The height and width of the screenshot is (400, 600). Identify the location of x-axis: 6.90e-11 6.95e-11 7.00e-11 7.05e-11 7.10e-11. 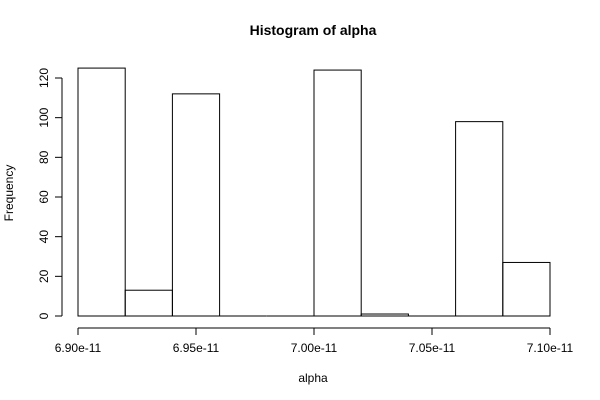
(314, 341).